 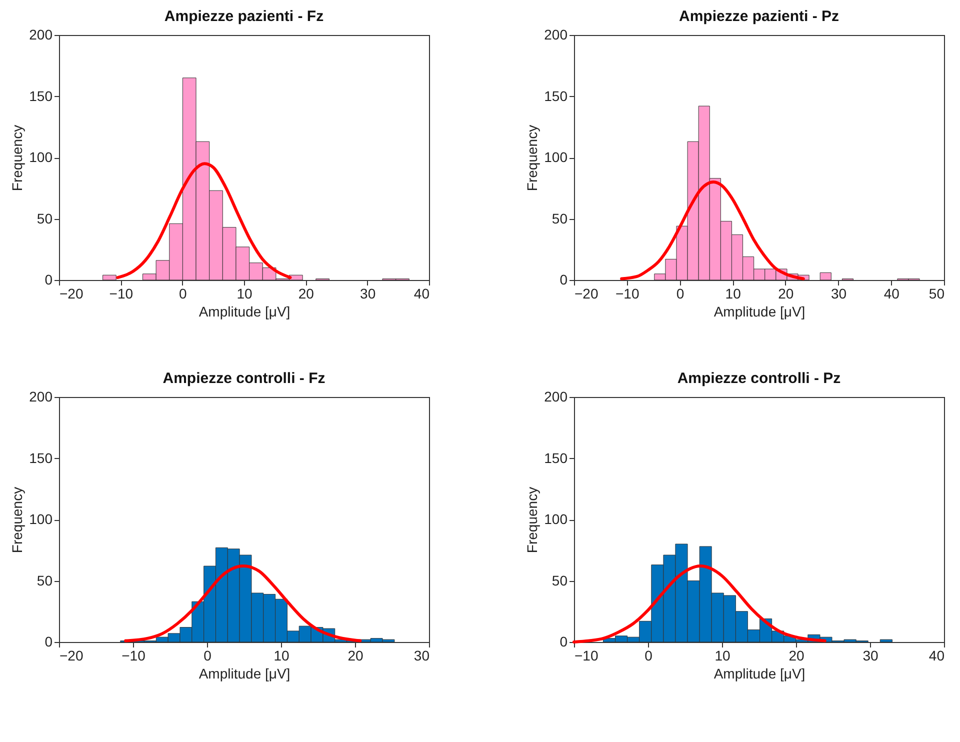 I want to click on chart-title: Ampiezze controlli - Pz, so click(x=759, y=378).